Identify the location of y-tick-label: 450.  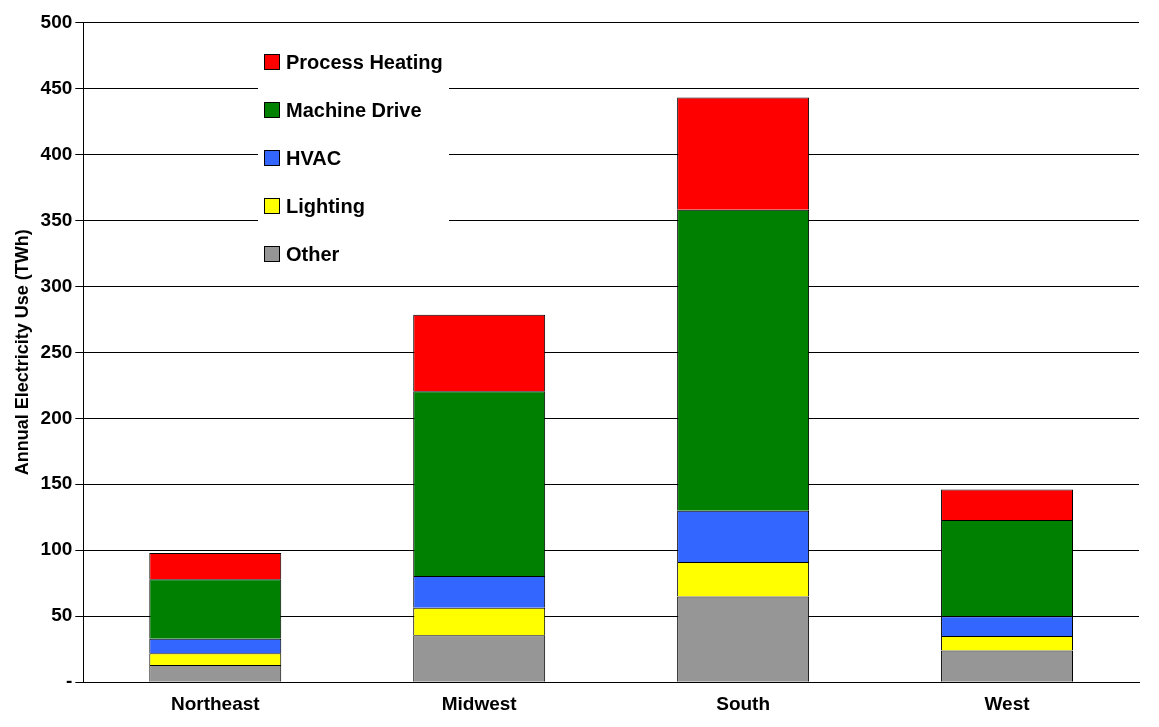
(56, 87).